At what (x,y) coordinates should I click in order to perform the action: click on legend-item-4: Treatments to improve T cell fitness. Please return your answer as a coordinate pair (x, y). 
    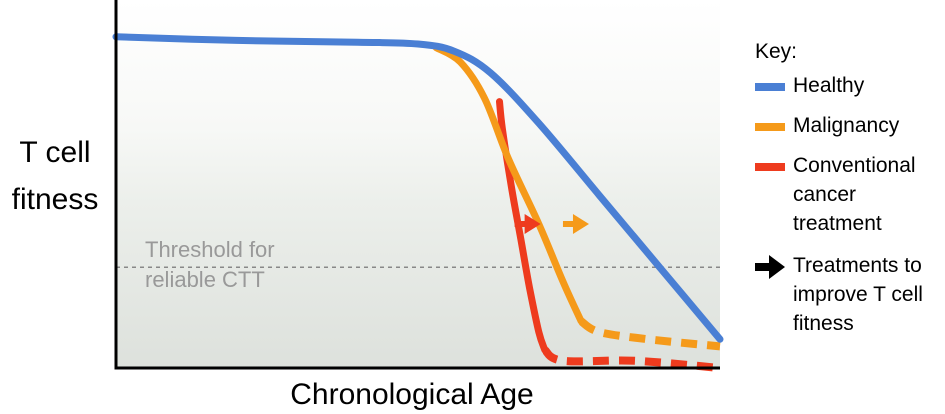
    Looking at the image, I should click on (839, 294).